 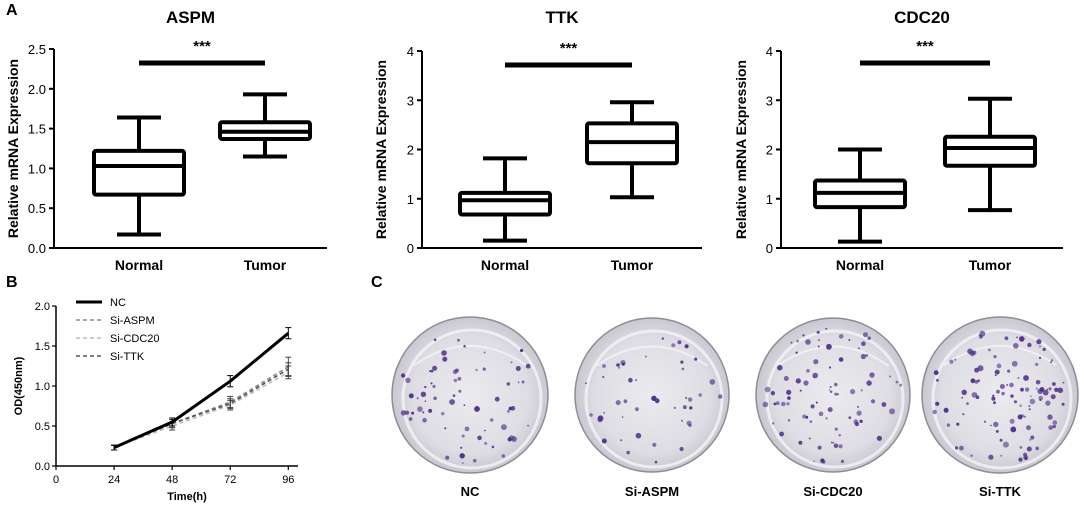 What do you see at coordinates (769, 199) in the screenshot?
I see `y-tick-label: 1` at bounding box center [769, 199].